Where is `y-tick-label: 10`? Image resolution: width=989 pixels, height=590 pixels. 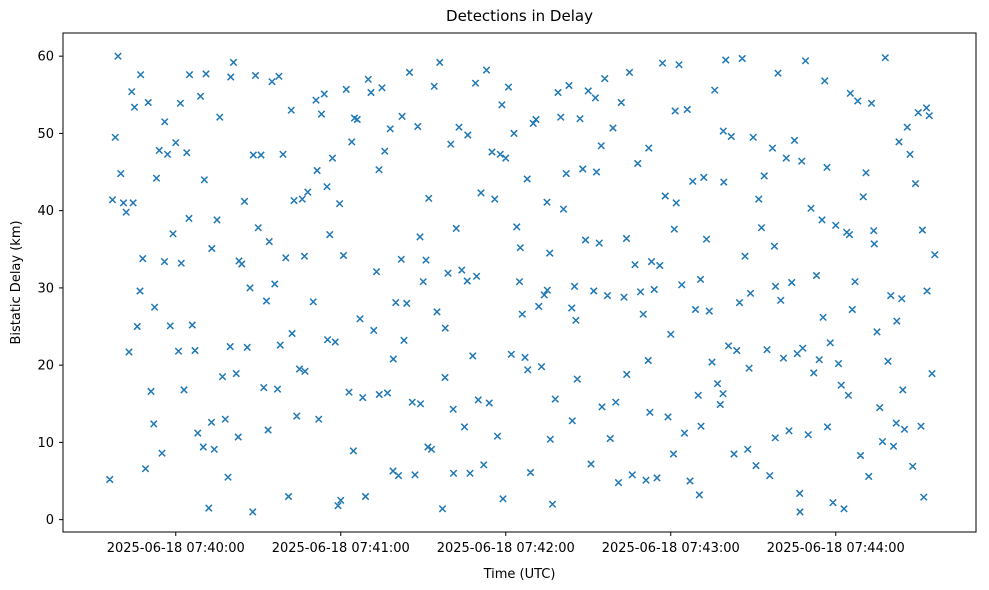
y-tick-label: 10 is located at coordinates (45, 443).